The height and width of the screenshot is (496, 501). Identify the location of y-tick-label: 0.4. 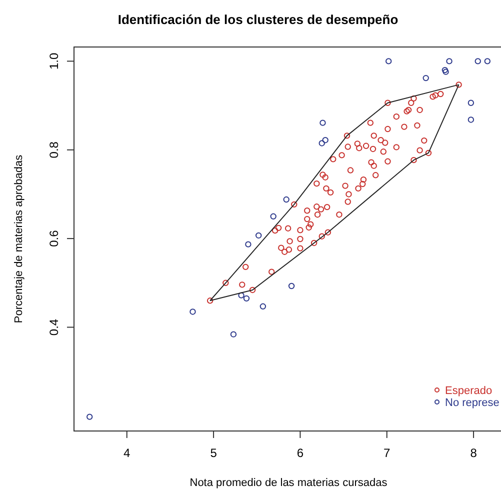
(54, 327).